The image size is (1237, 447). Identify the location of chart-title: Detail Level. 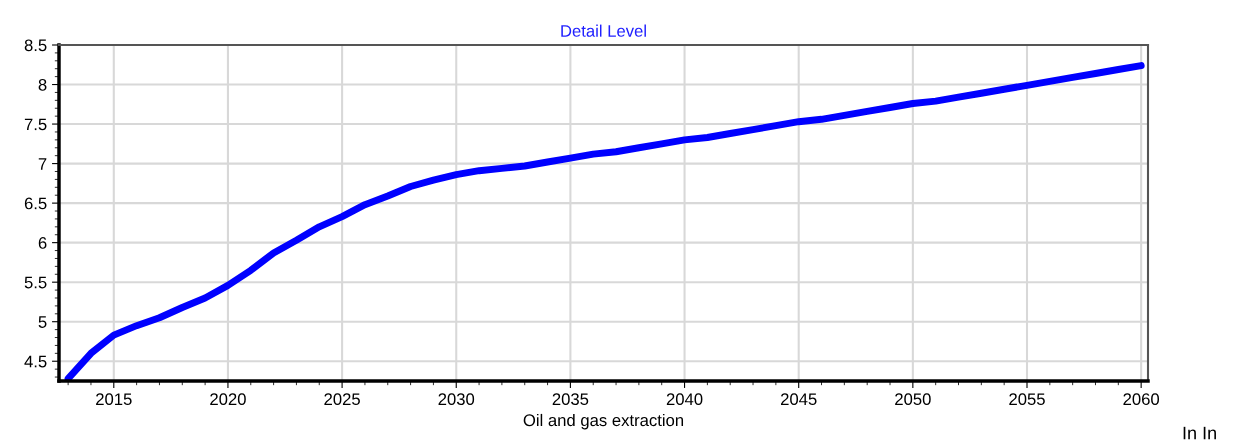
(603, 30).